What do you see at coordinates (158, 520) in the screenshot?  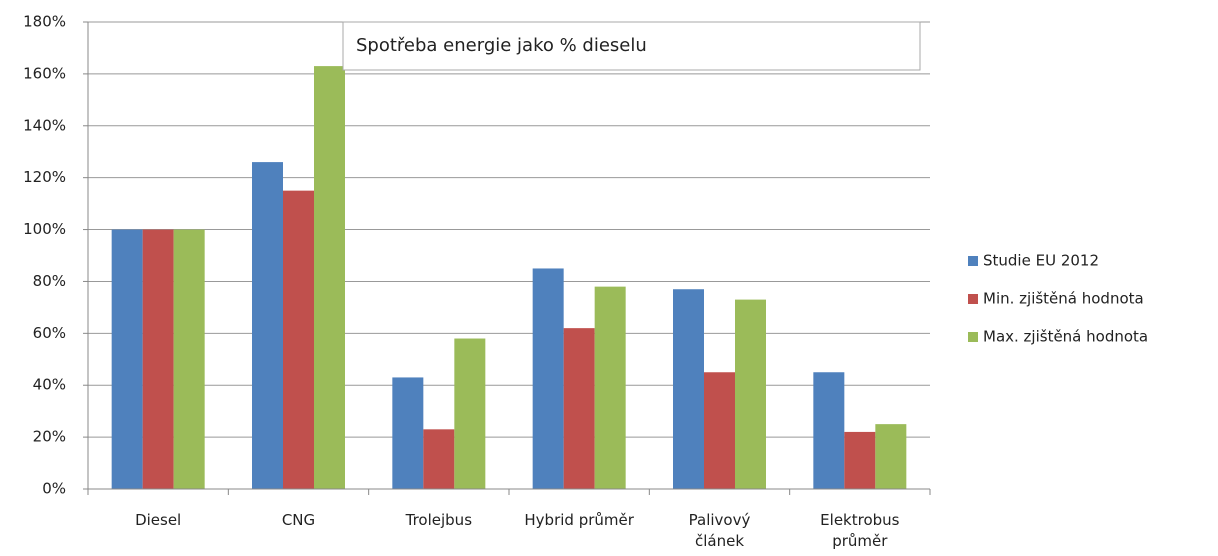 I see `x-tick-label: Diesel` at bounding box center [158, 520].